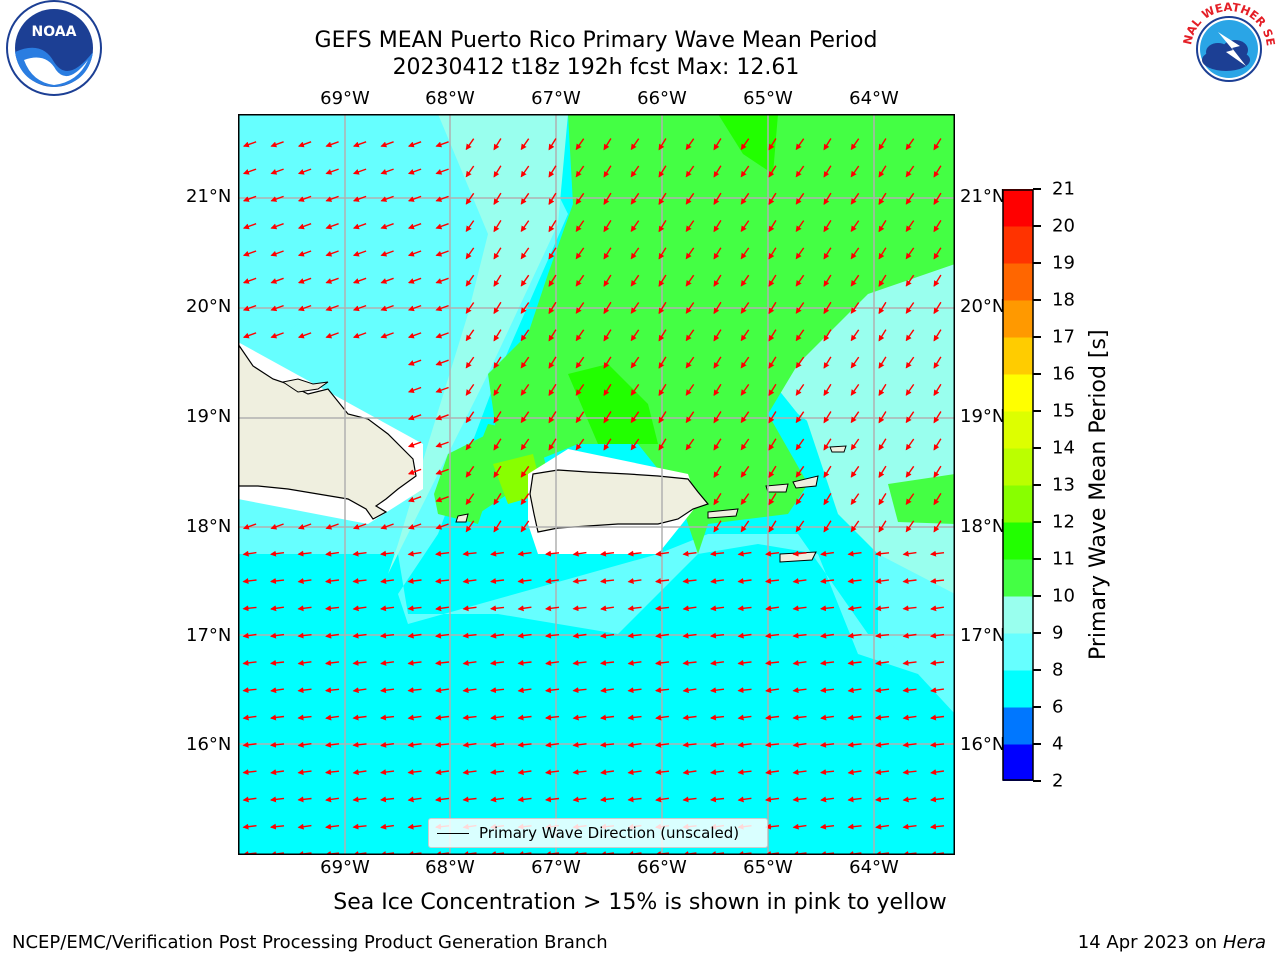  I want to click on lat-label-right-20n: 20°N, so click(983, 306).